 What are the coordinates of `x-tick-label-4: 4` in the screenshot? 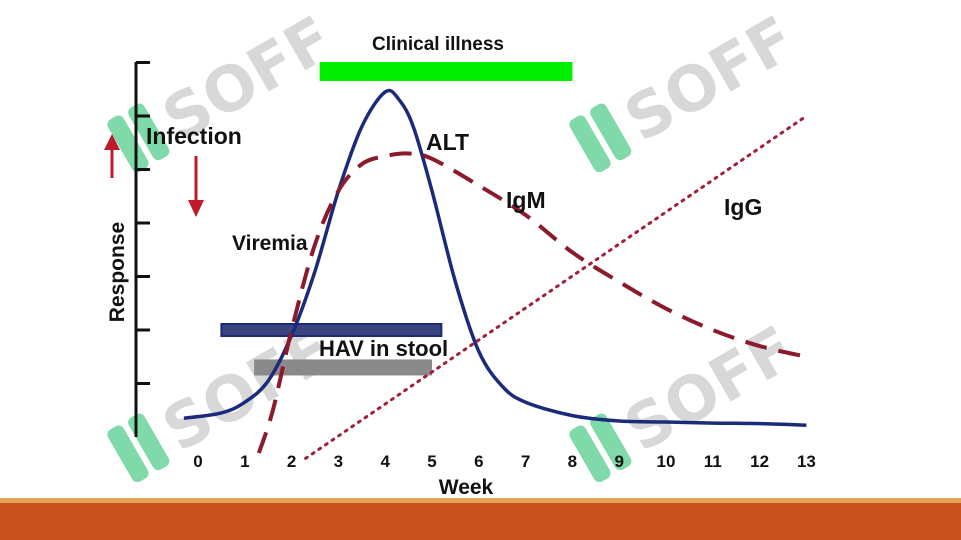 It's located at (385, 461).